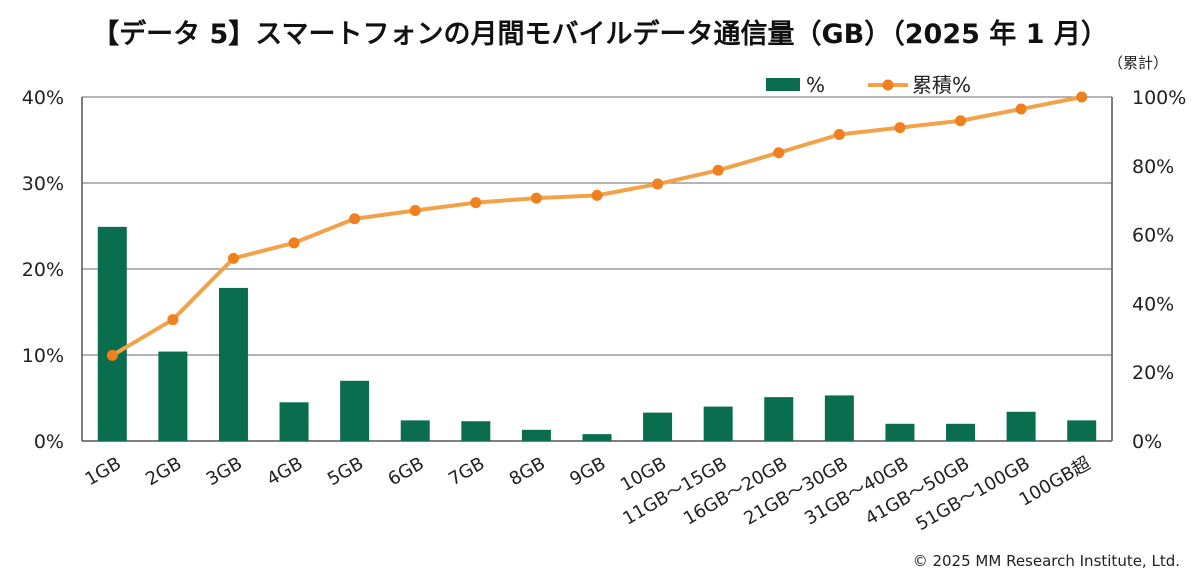 This screenshot has height=584, width=1200. I want to click on legend-label-bar: %, so click(815, 85).